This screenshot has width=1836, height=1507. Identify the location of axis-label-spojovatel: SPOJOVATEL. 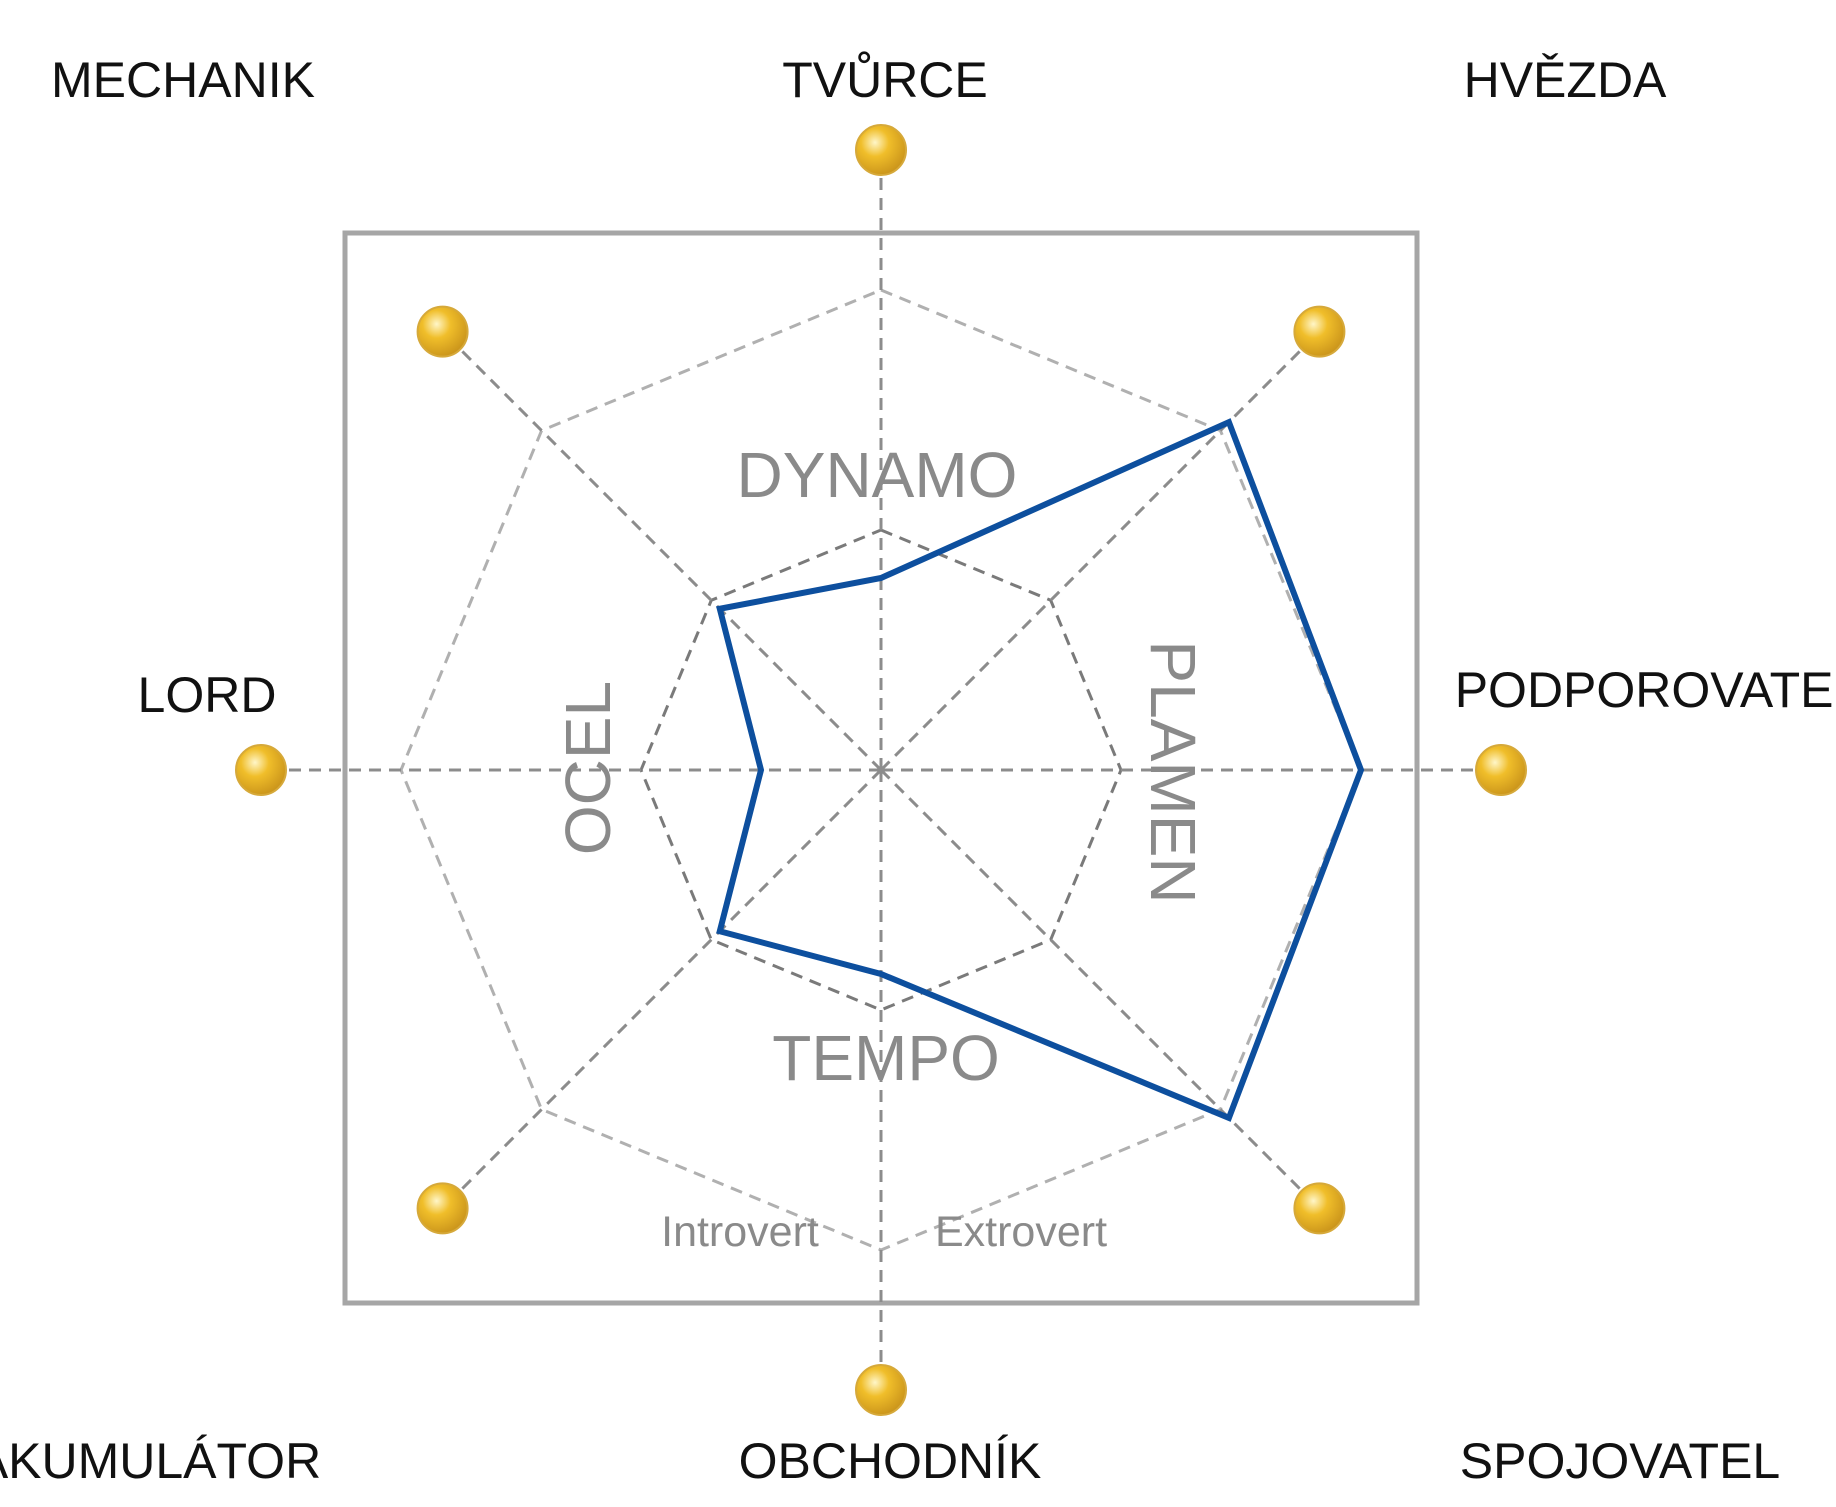
(1620, 1461).